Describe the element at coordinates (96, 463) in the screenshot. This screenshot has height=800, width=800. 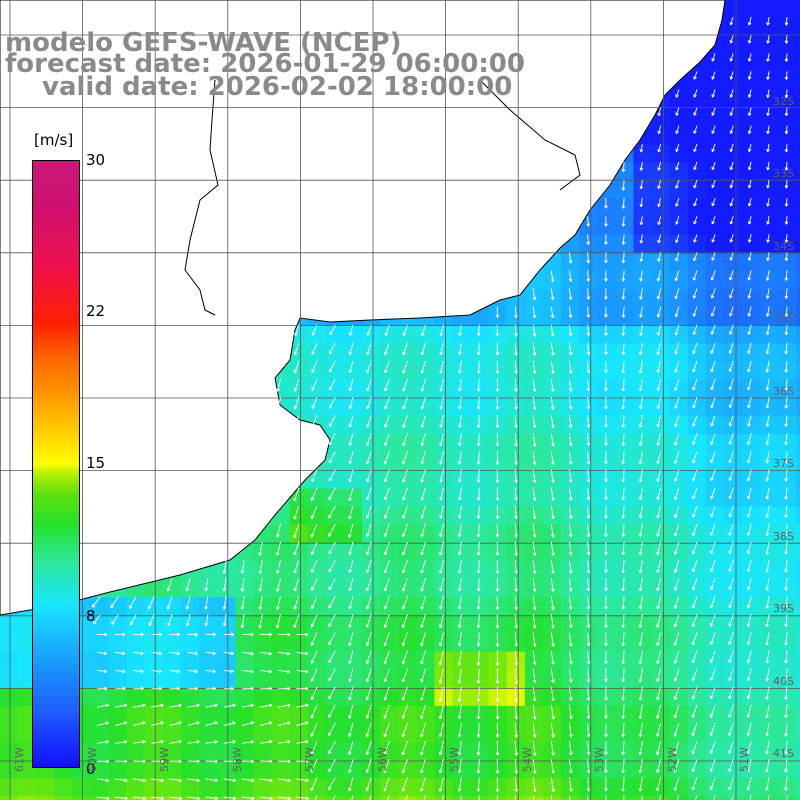
I see `colorbar-tick-15: 15` at that location.